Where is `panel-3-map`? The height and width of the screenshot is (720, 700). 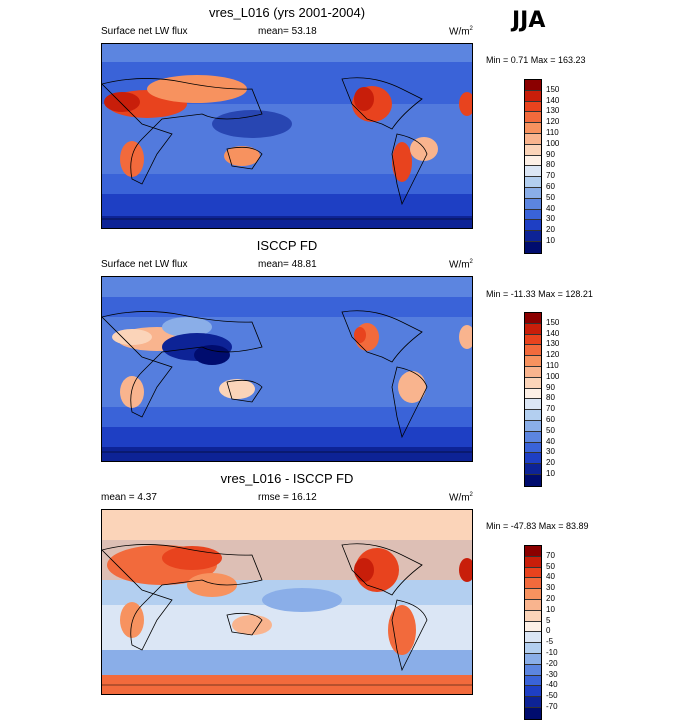
panel-3-map is located at coordinates (287, 602).